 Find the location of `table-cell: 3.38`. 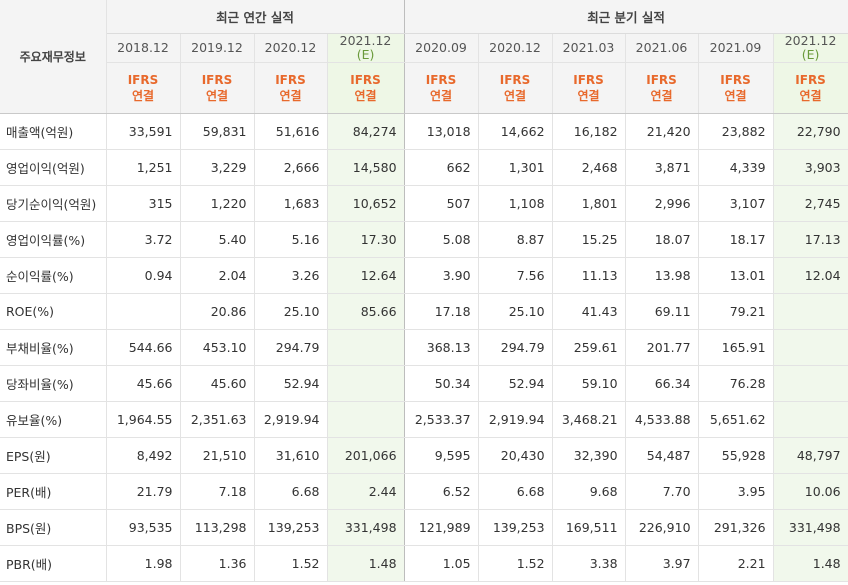

table-cell: 3.38 is located at coordinates (589, 563).